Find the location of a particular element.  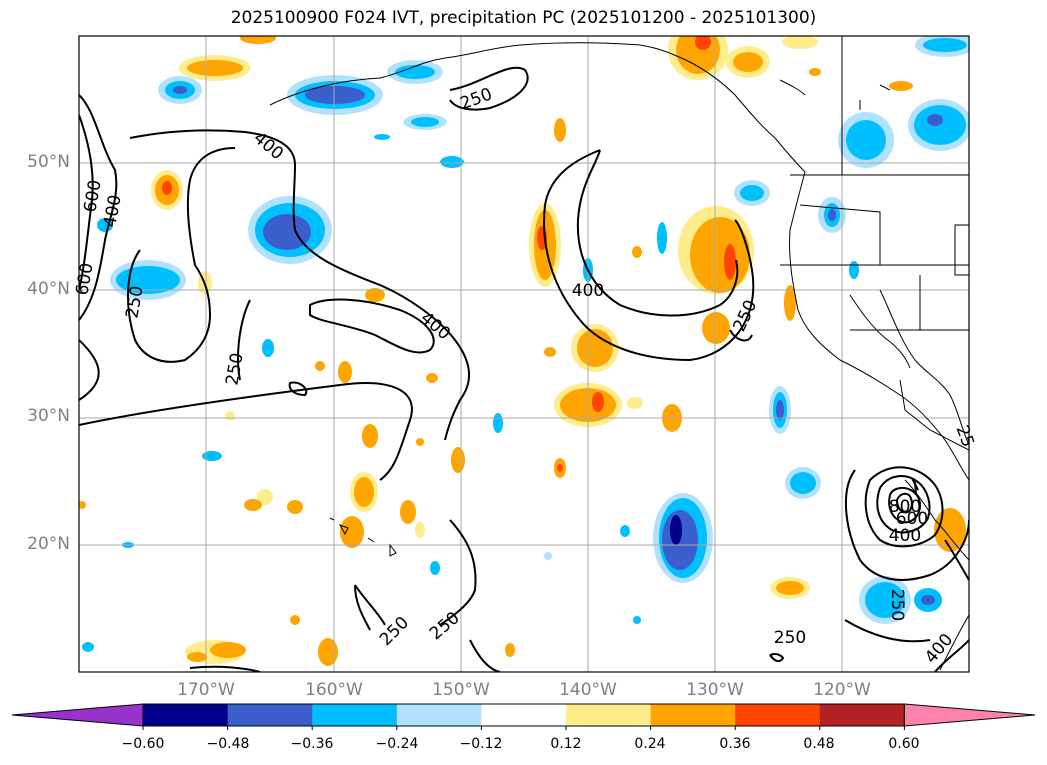

colorbar-tick-label: 0.24 is located at coordinates (650, 744).